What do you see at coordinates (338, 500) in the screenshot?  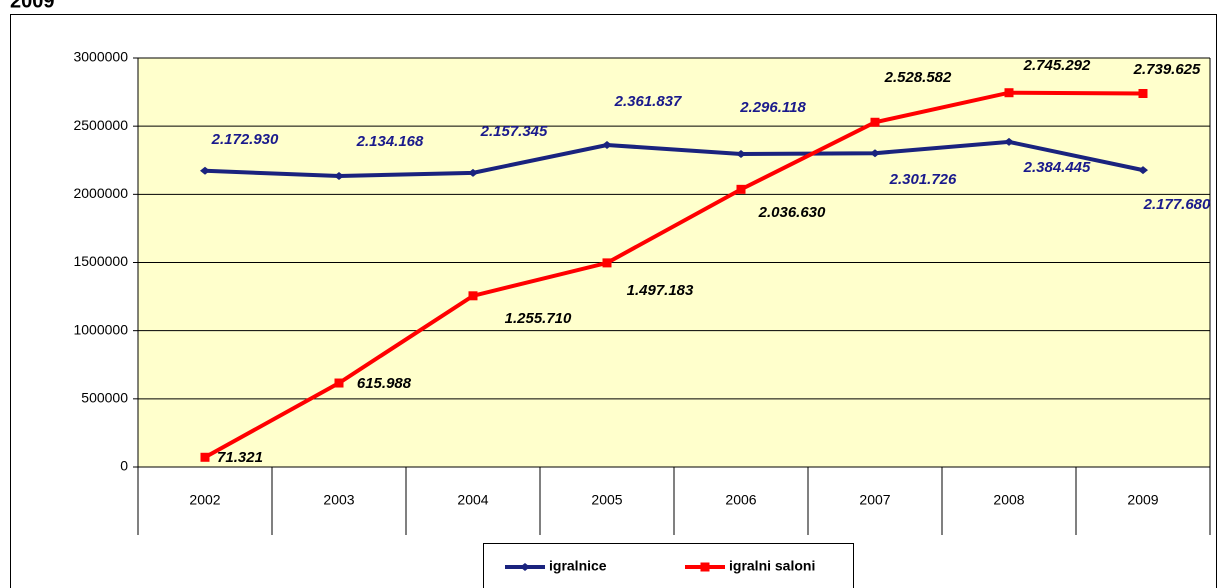 I see `x-tick-label: 2003` at bounding box center [338, 500].